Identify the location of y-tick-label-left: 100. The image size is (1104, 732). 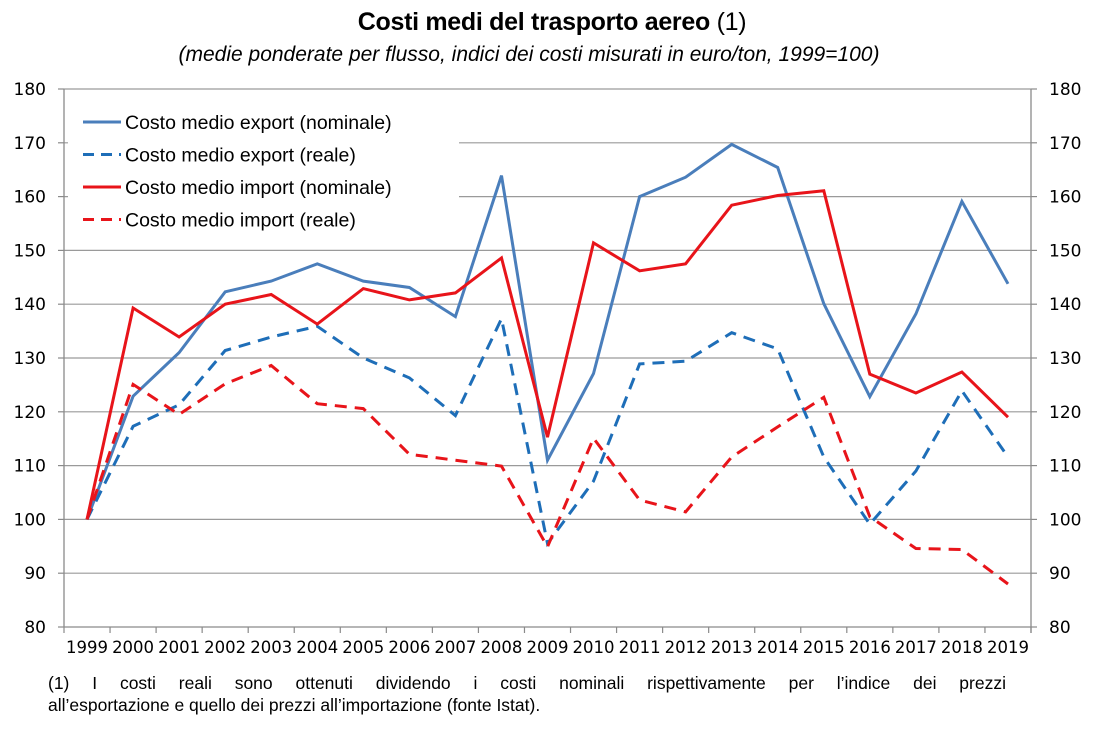
(30, 520).